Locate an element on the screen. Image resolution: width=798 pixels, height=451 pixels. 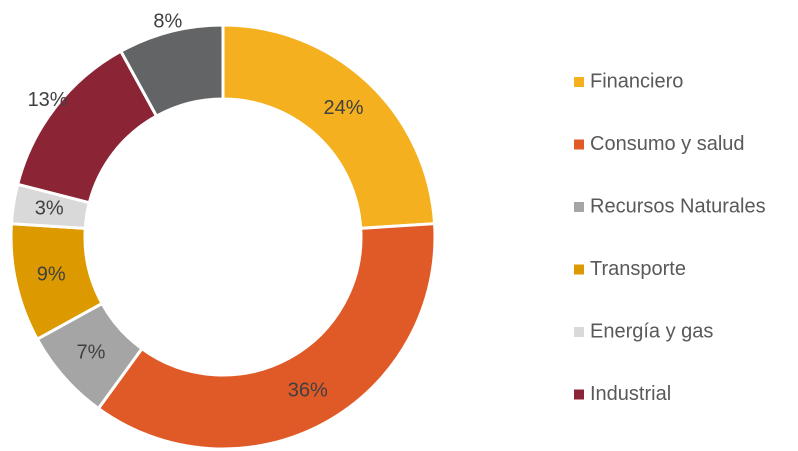
data-label: 3% is located at coordinates (49, 209).